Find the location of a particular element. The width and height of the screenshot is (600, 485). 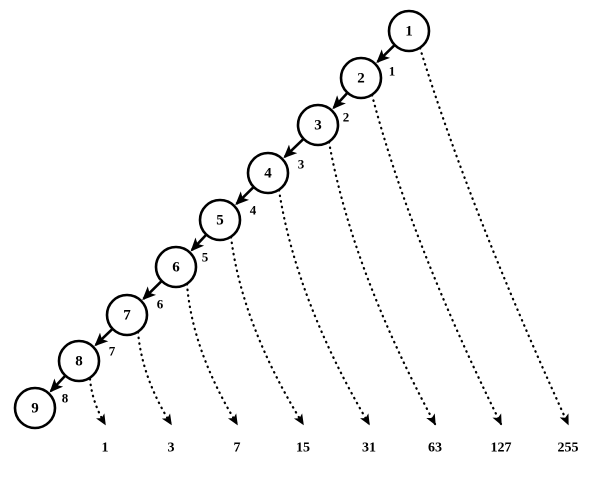

node-1: 1 is located at coordinates (409, 31).